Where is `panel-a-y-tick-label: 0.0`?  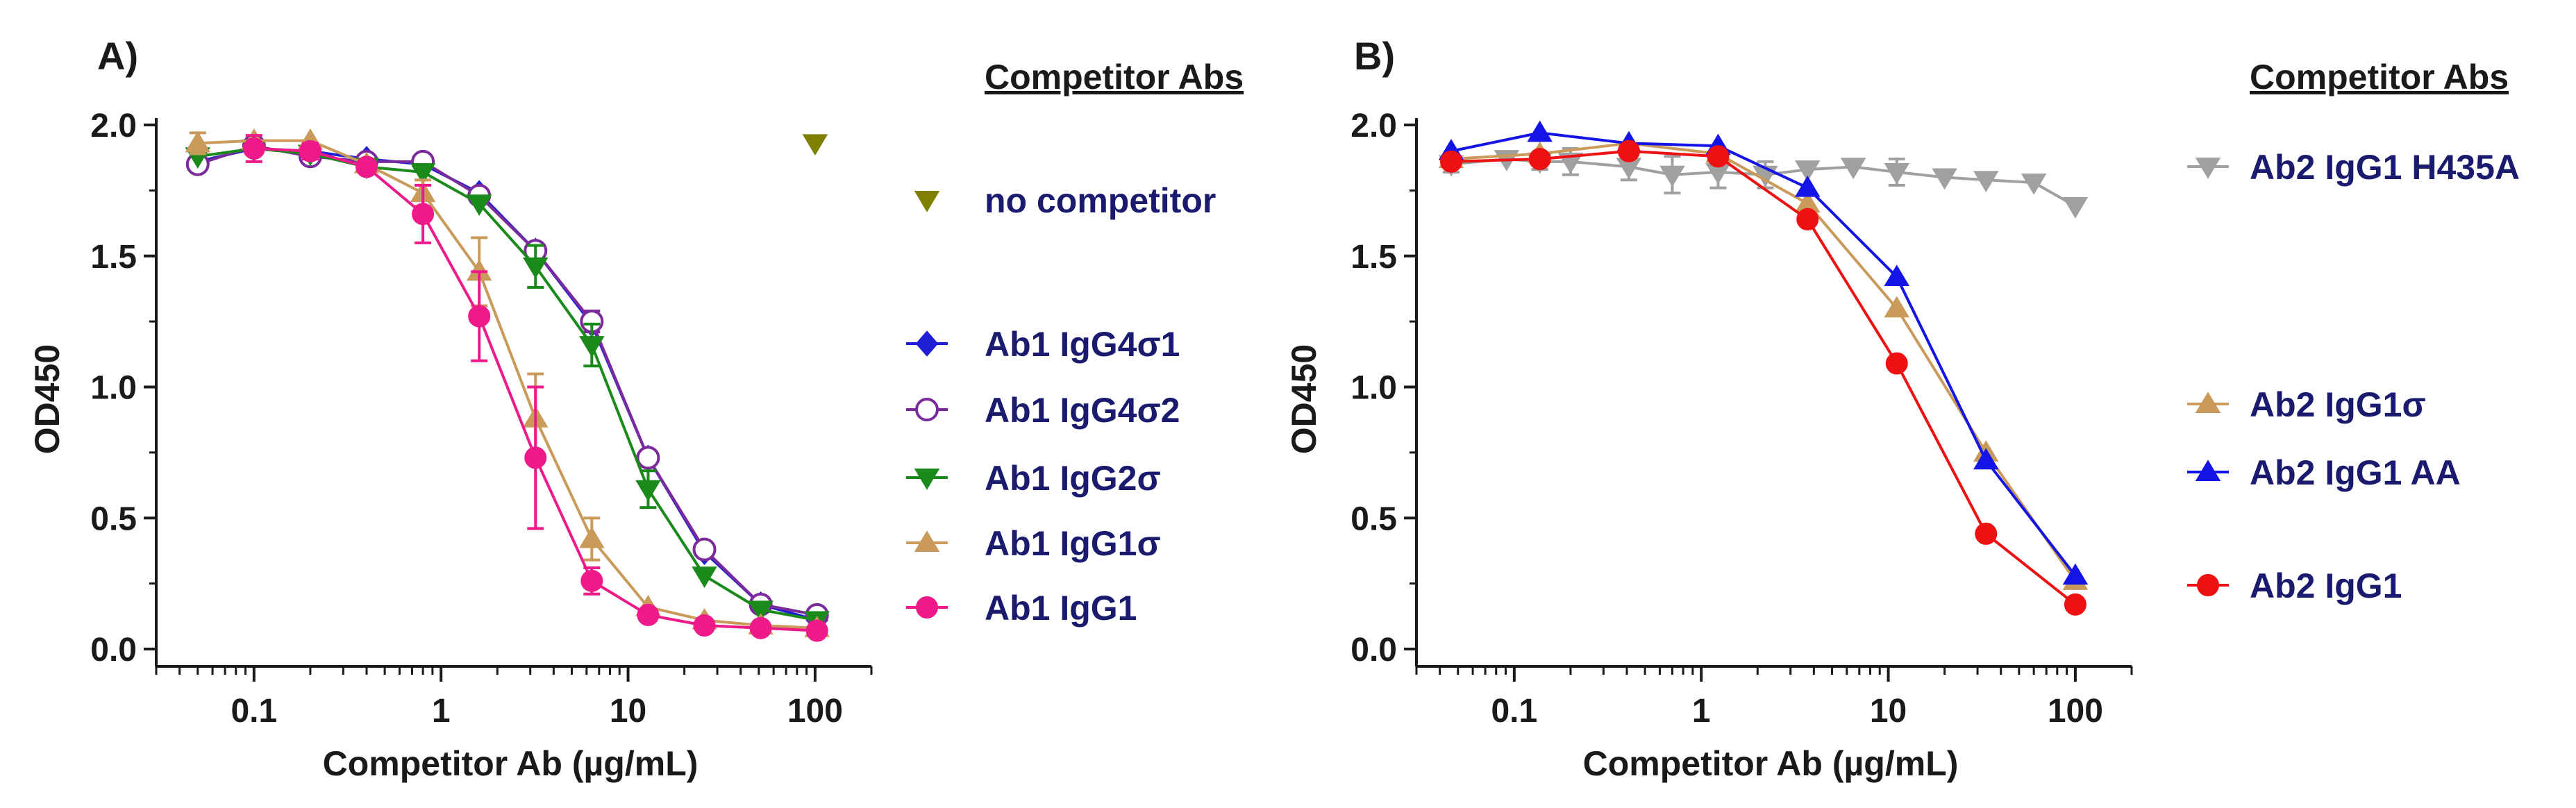 panel-a-y-tick-label: 0.0 is located at coordinates (113, 650).